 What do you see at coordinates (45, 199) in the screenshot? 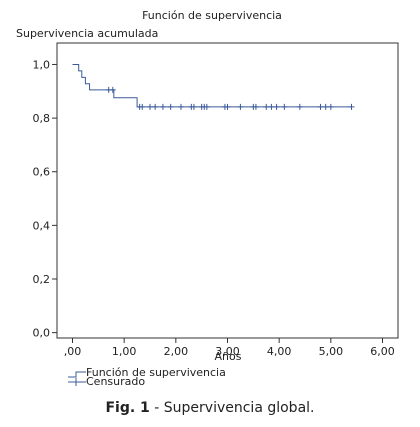
I see `y-axis: 0,0 0,2 0,4 0,6 0,8 1,0` at bounding box center [45, 199].